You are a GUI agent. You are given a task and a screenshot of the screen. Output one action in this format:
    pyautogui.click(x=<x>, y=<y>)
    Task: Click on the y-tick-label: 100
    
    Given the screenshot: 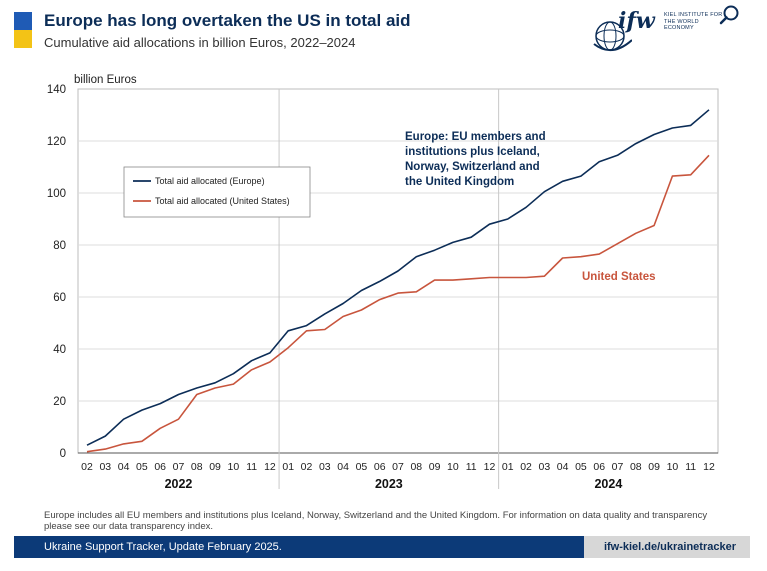 What is the action you would take?
    pyautogui.click(x=56, y=194)
    